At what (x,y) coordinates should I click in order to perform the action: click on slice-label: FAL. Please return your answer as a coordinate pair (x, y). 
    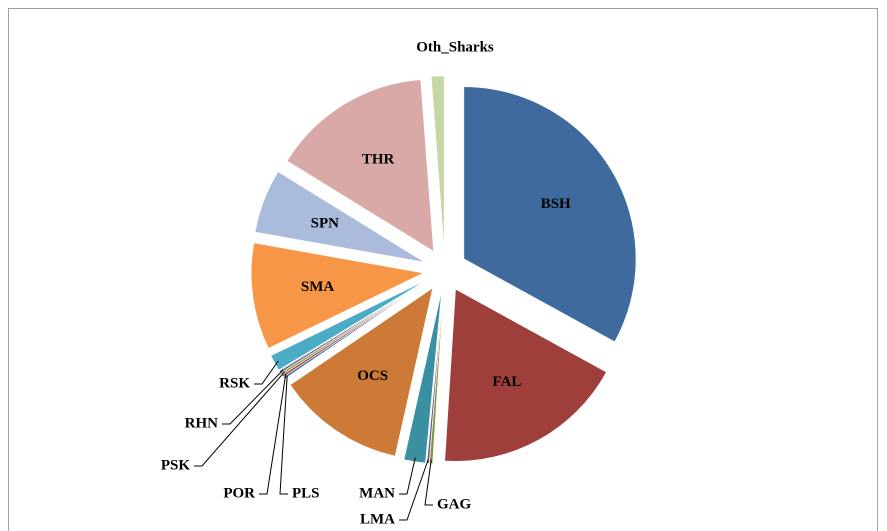
    Looking at the image, I should click on (507, 382).